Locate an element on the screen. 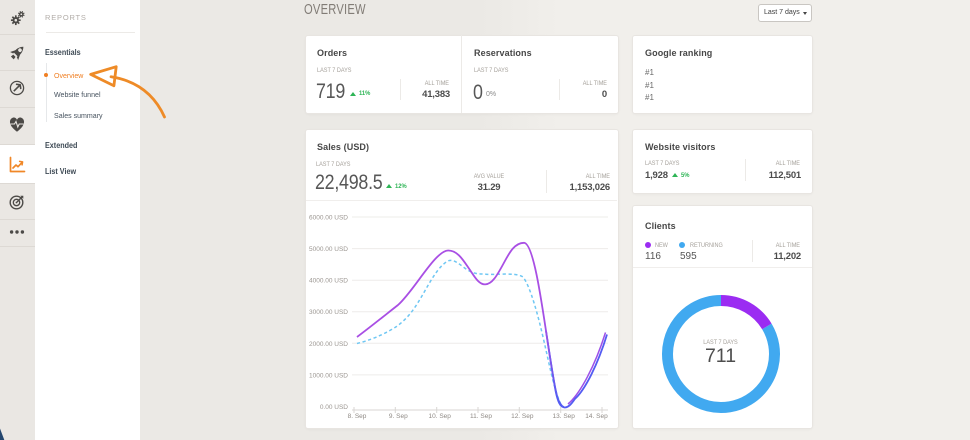 The width and height of the screenshot is (970, 440). svg-text: 4000.00 USD is located at coordinates (328, 281).